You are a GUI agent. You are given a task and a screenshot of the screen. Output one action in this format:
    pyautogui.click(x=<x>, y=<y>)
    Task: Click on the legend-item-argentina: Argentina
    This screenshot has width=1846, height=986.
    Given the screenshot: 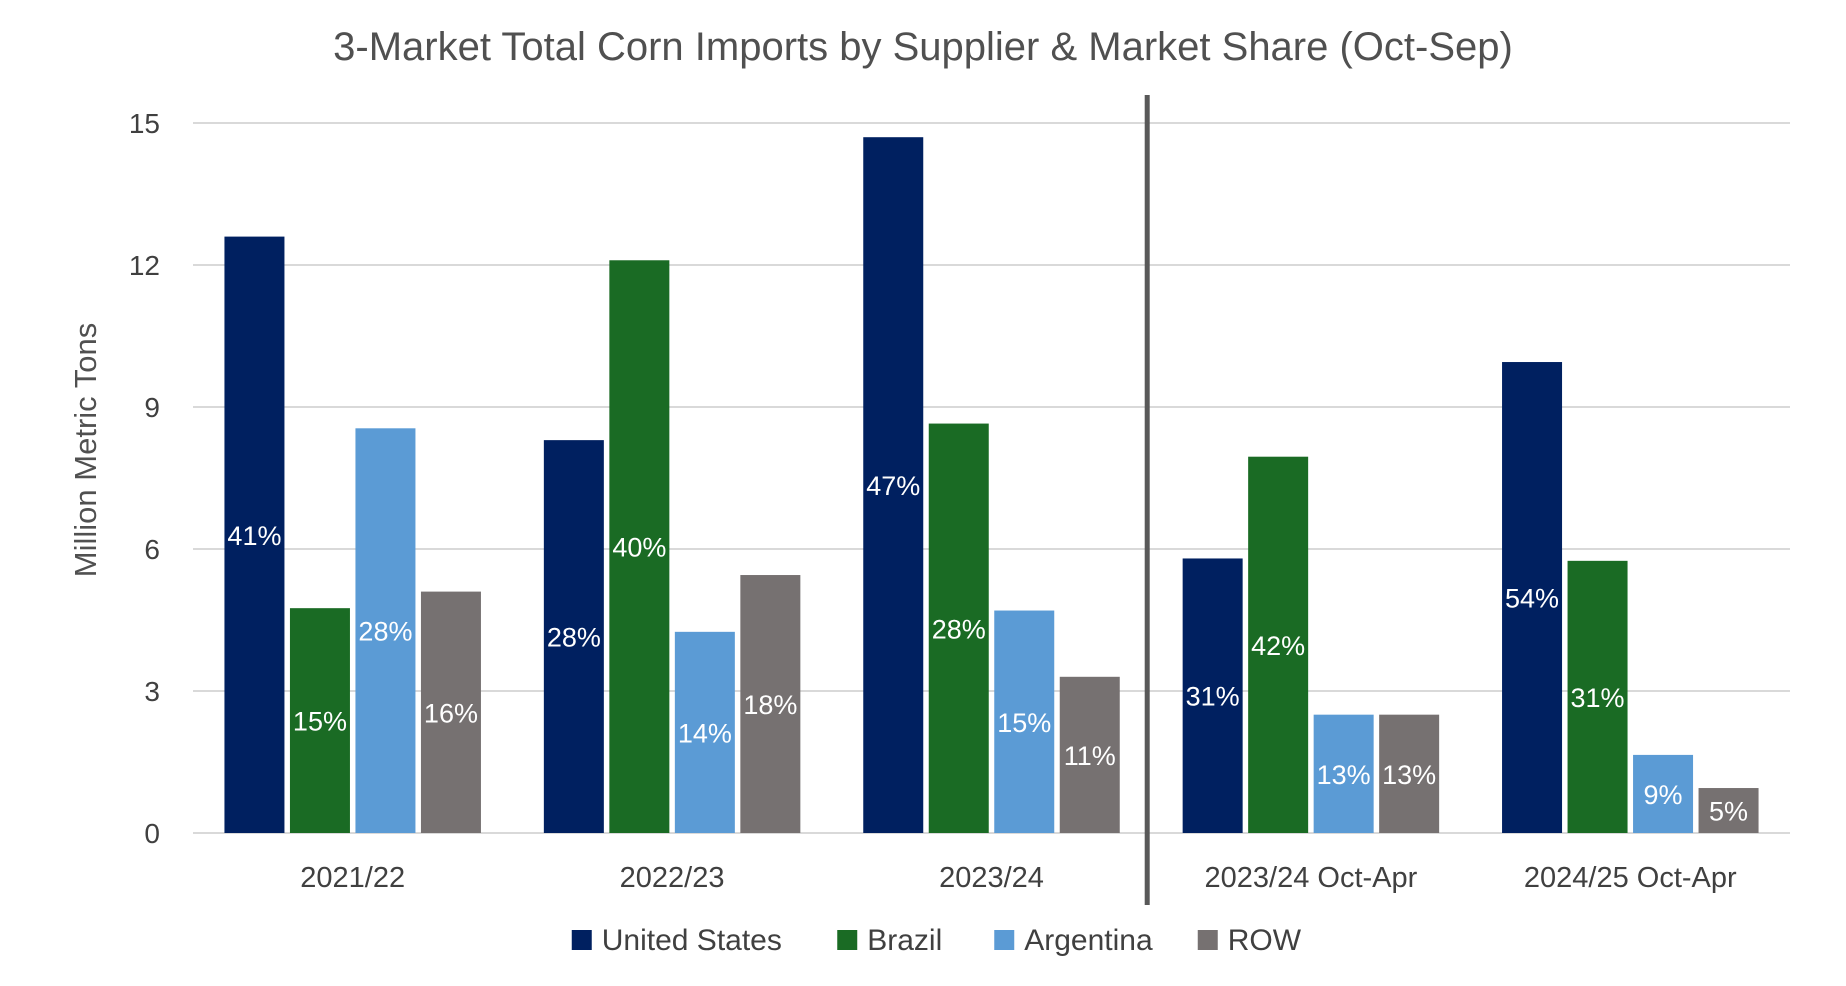 What is the action you would take?
    pyautogui.click(x=1073, y=940)
    